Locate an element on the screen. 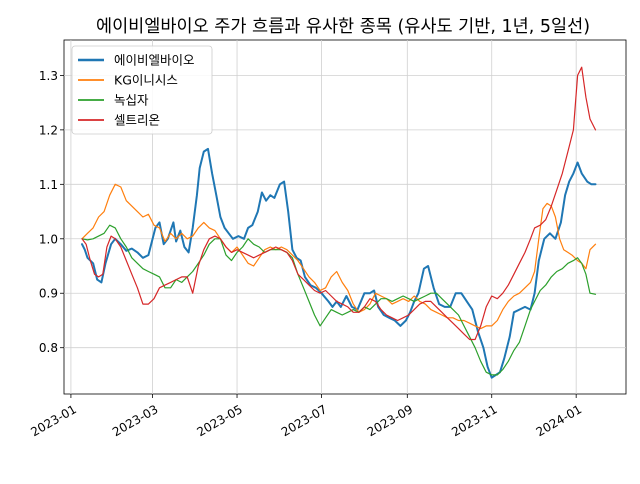 This screenshot has height=484, width=640. y-tick-label: 0.9 is located at coordinates (48, 294).